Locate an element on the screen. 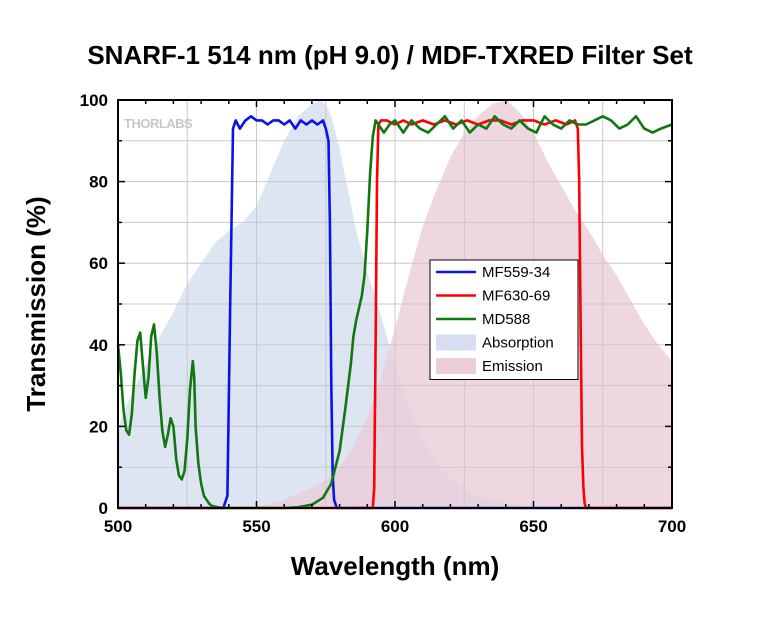  x-tick-label: 600 is located at coordinates (395, 526).